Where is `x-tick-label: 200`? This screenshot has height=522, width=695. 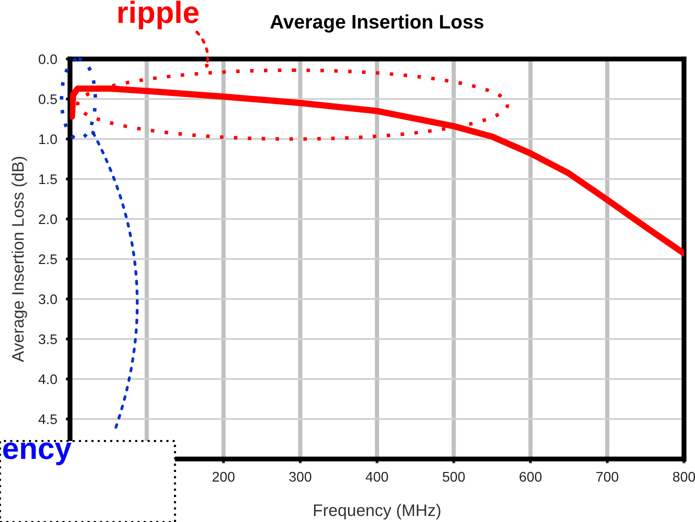 x-tick-label: 200 is located at coordinates (223, 477).